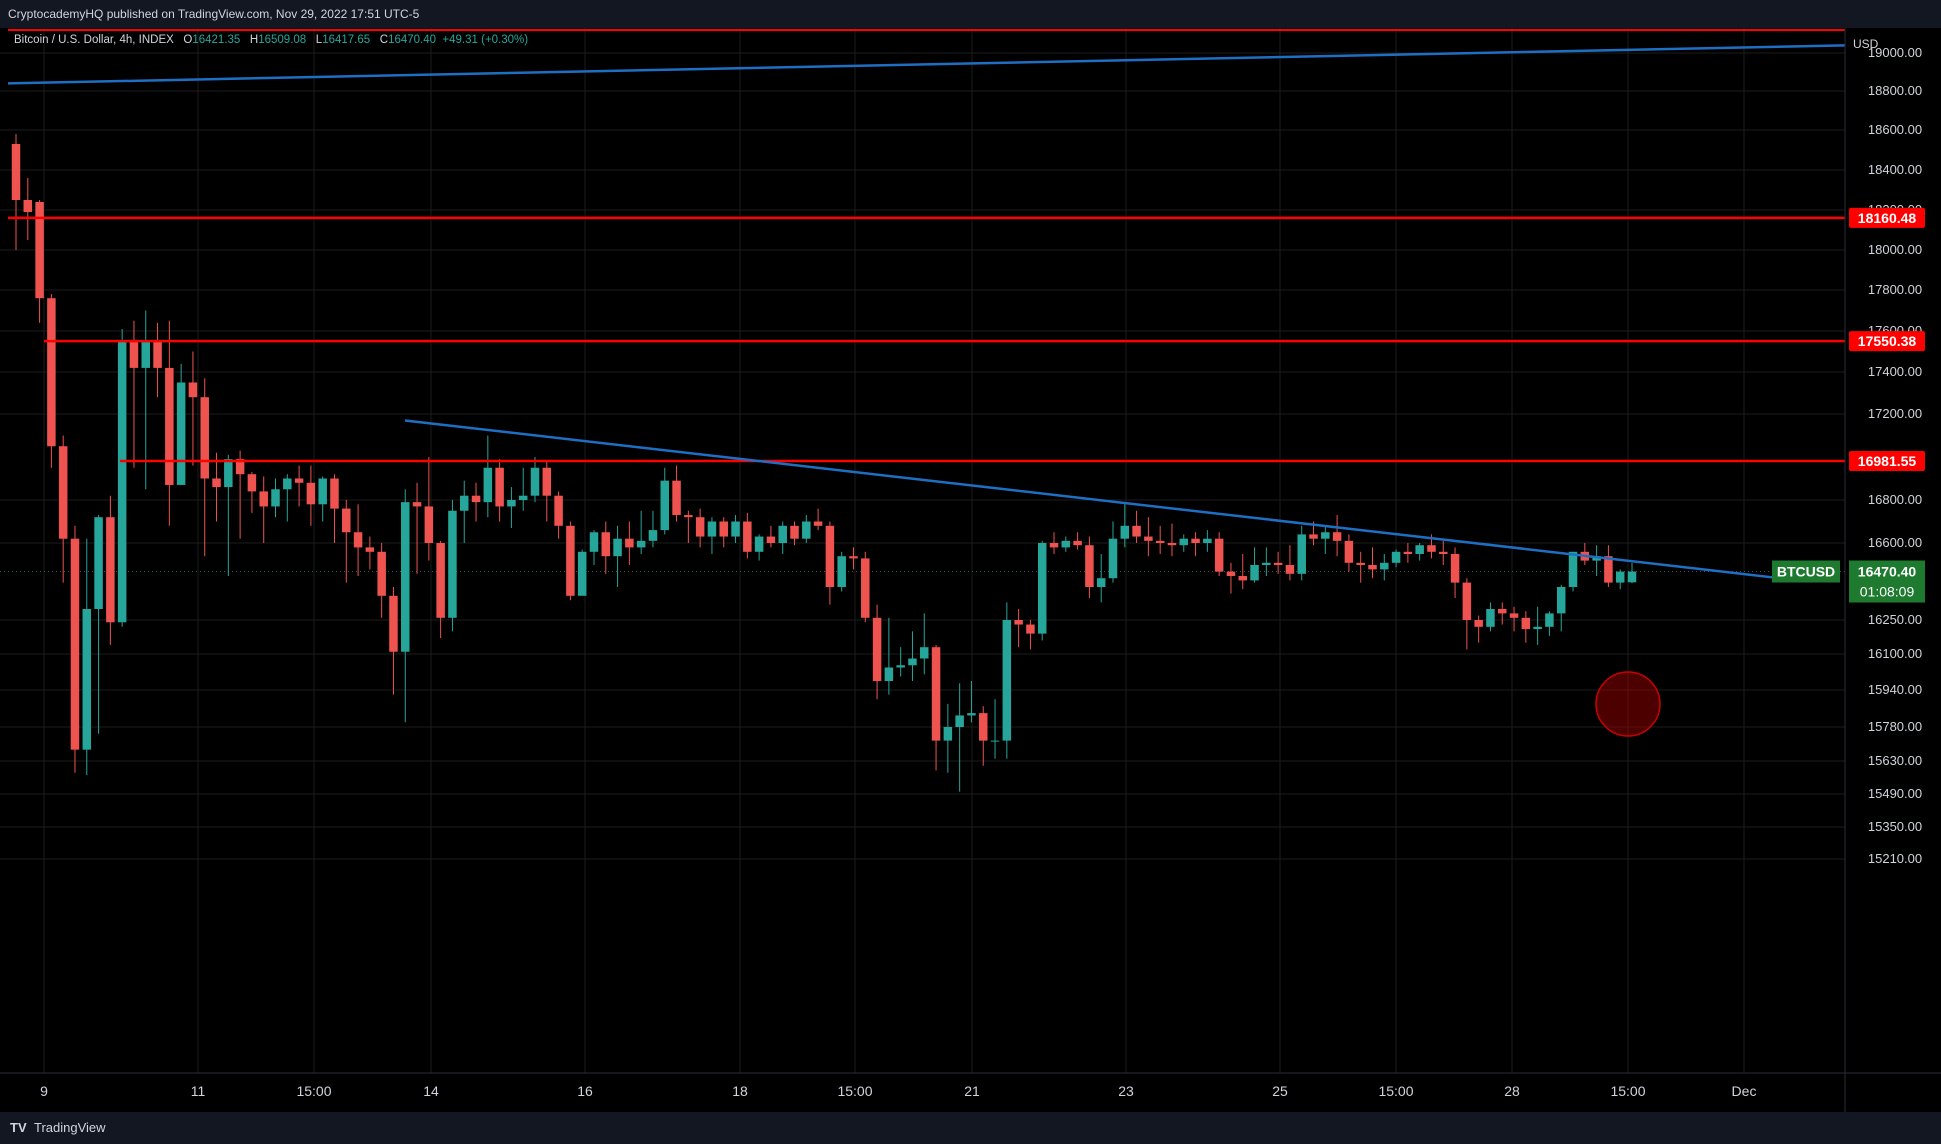  I want to click on price-tick-label: 16100.00, so click(1895, 653).